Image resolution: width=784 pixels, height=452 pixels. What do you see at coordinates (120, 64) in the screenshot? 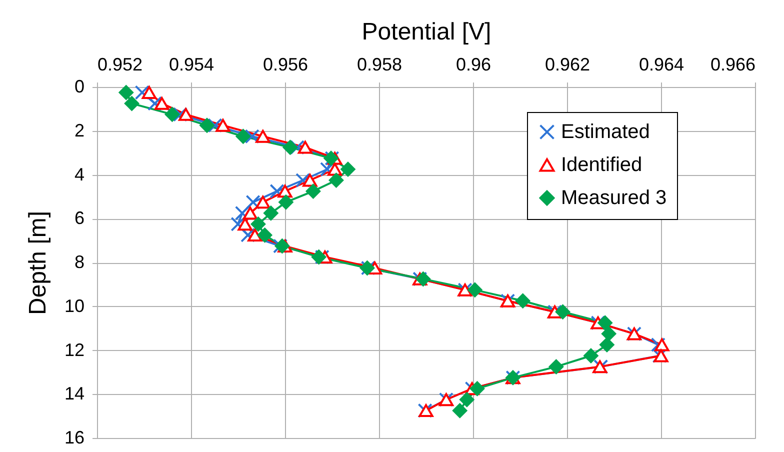
I see `x-tick-label: 0.952` at bounding box center [120, 64].